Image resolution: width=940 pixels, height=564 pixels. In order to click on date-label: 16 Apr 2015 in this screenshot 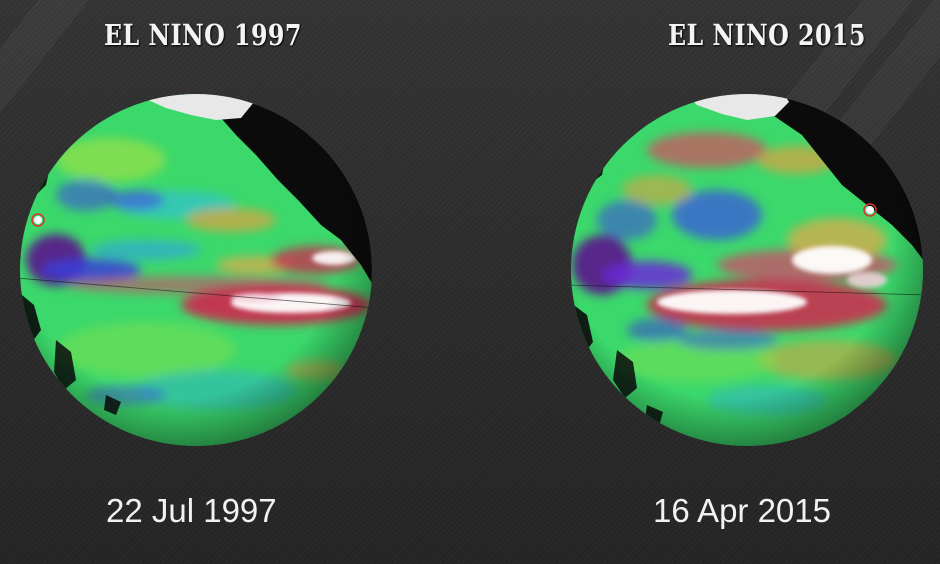, I will do `click(742, 510)`.